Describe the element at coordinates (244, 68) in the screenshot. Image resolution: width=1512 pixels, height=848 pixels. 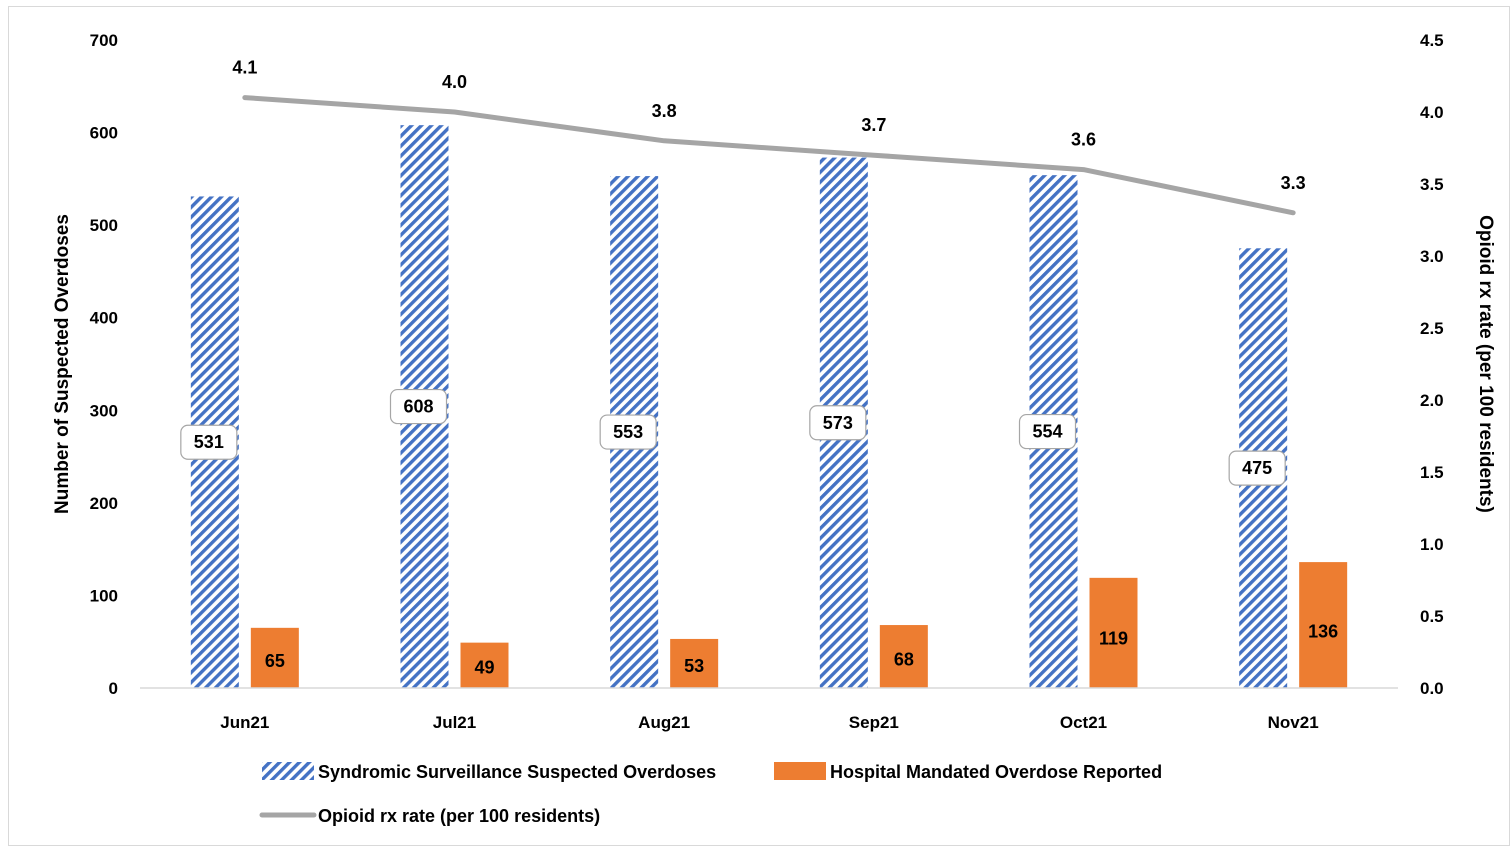
I see `opioid-rate-label: 4.1` at that location.